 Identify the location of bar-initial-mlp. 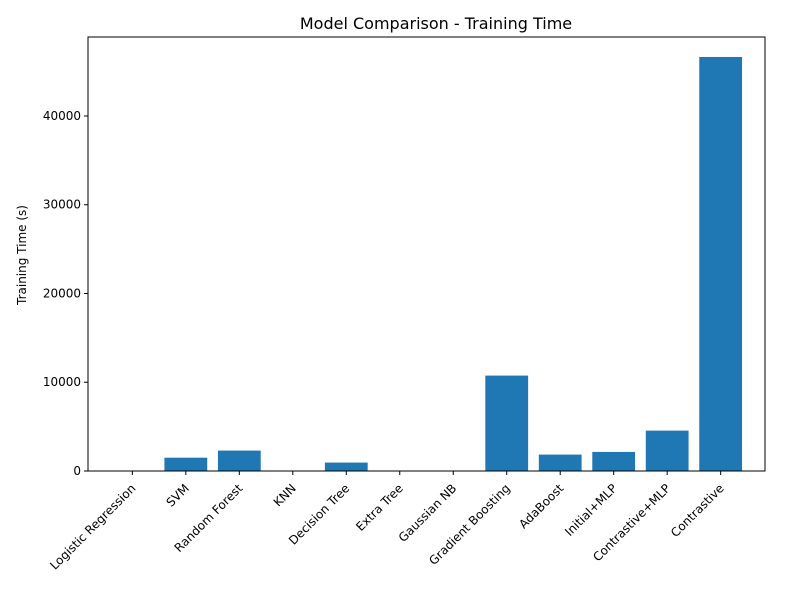
(614, 461).